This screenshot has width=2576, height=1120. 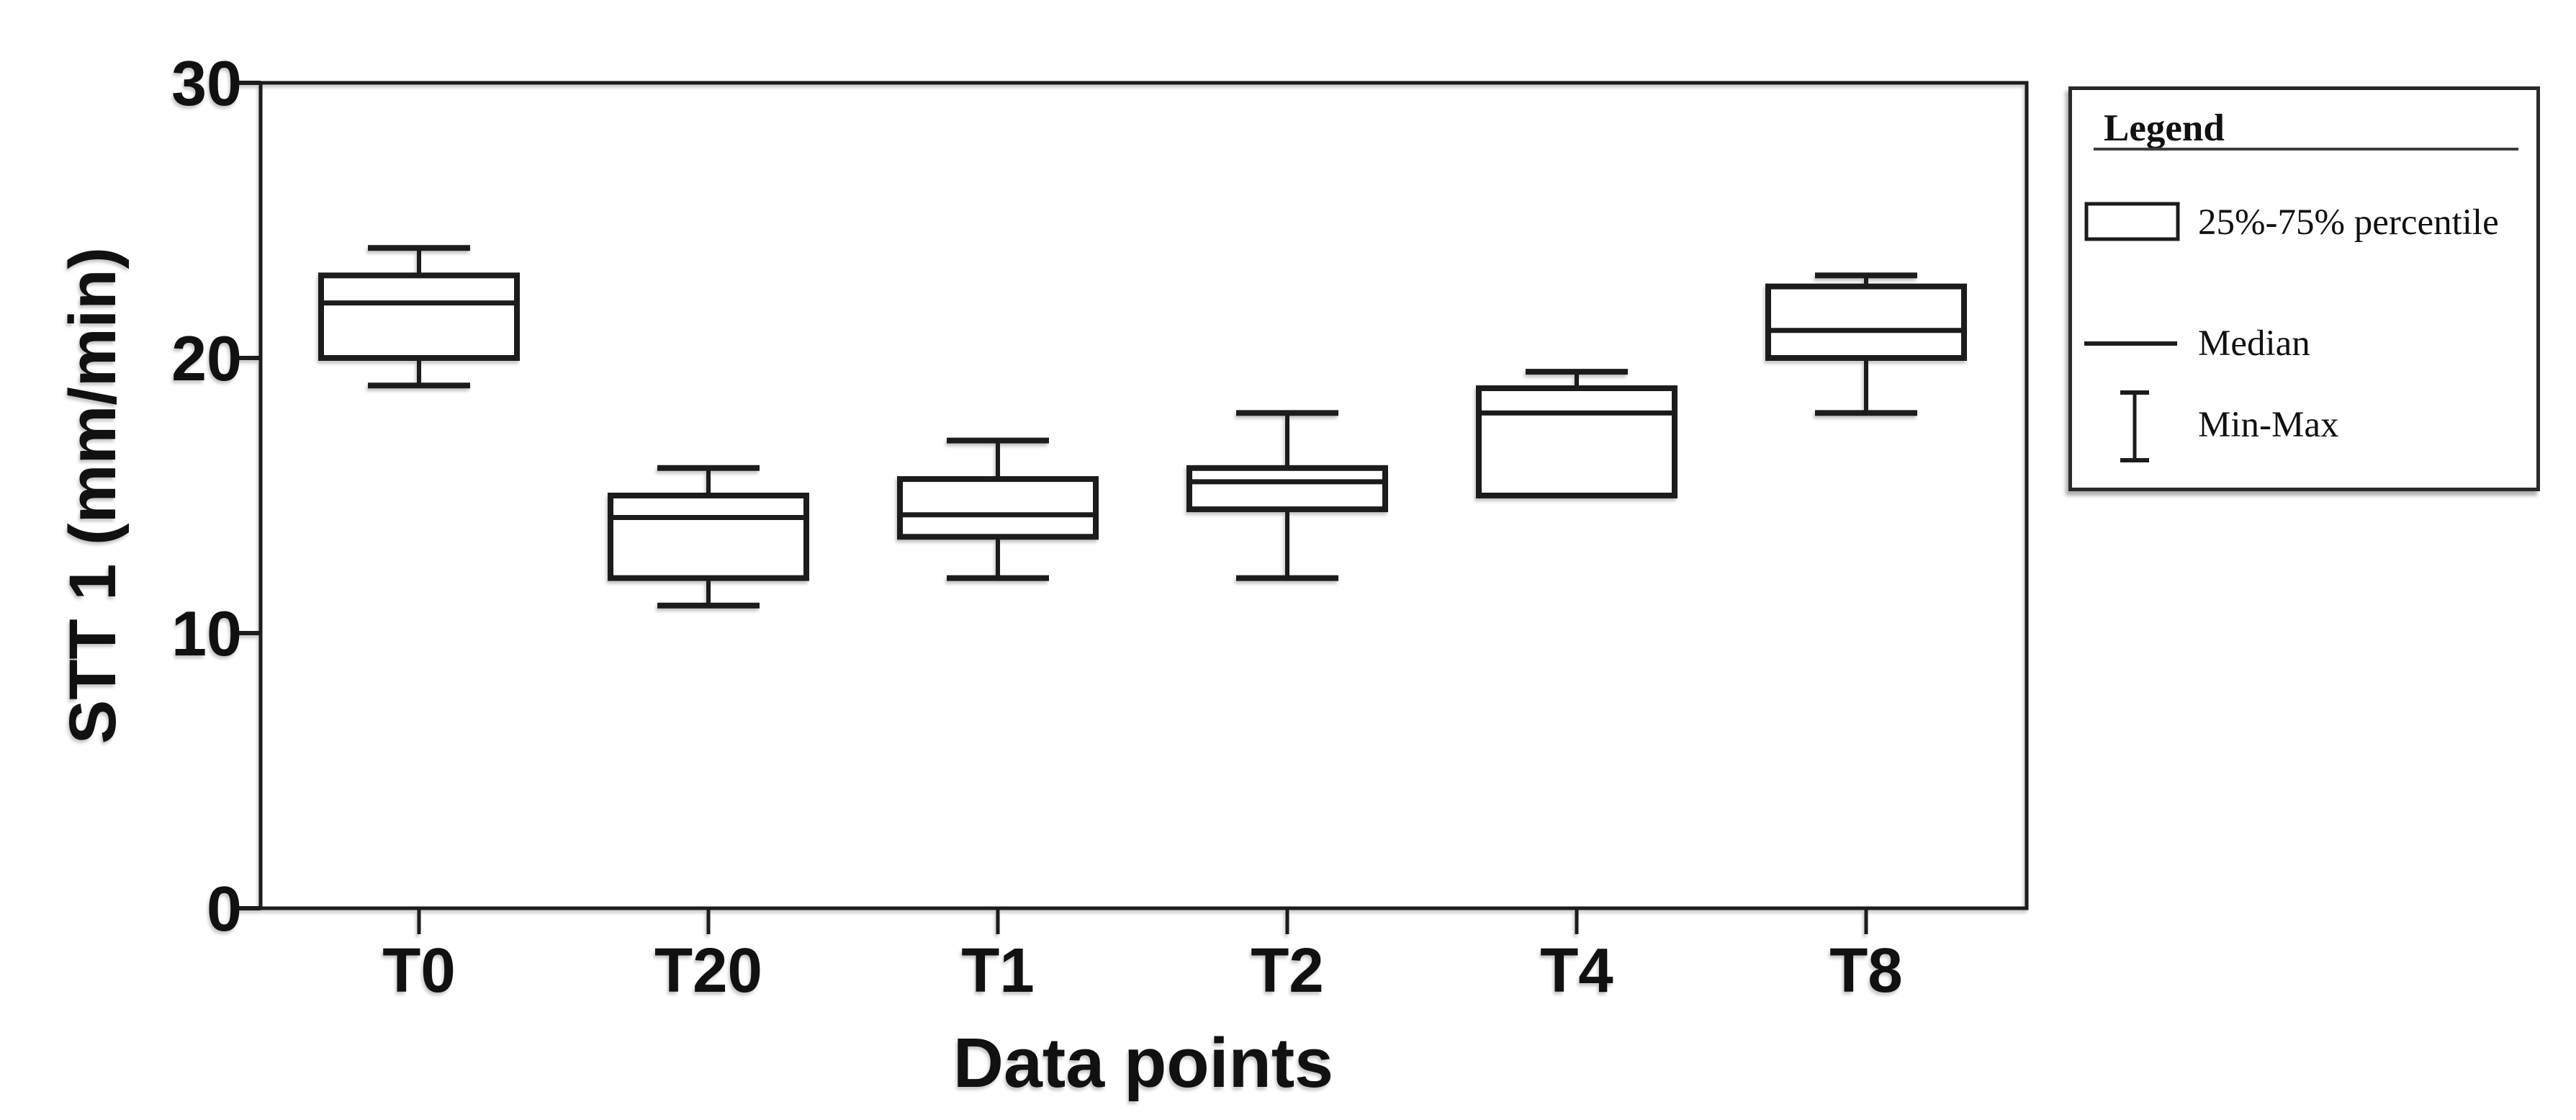 I want to click on x-tick-label-T2: T2, so click(x=1287, y=970).